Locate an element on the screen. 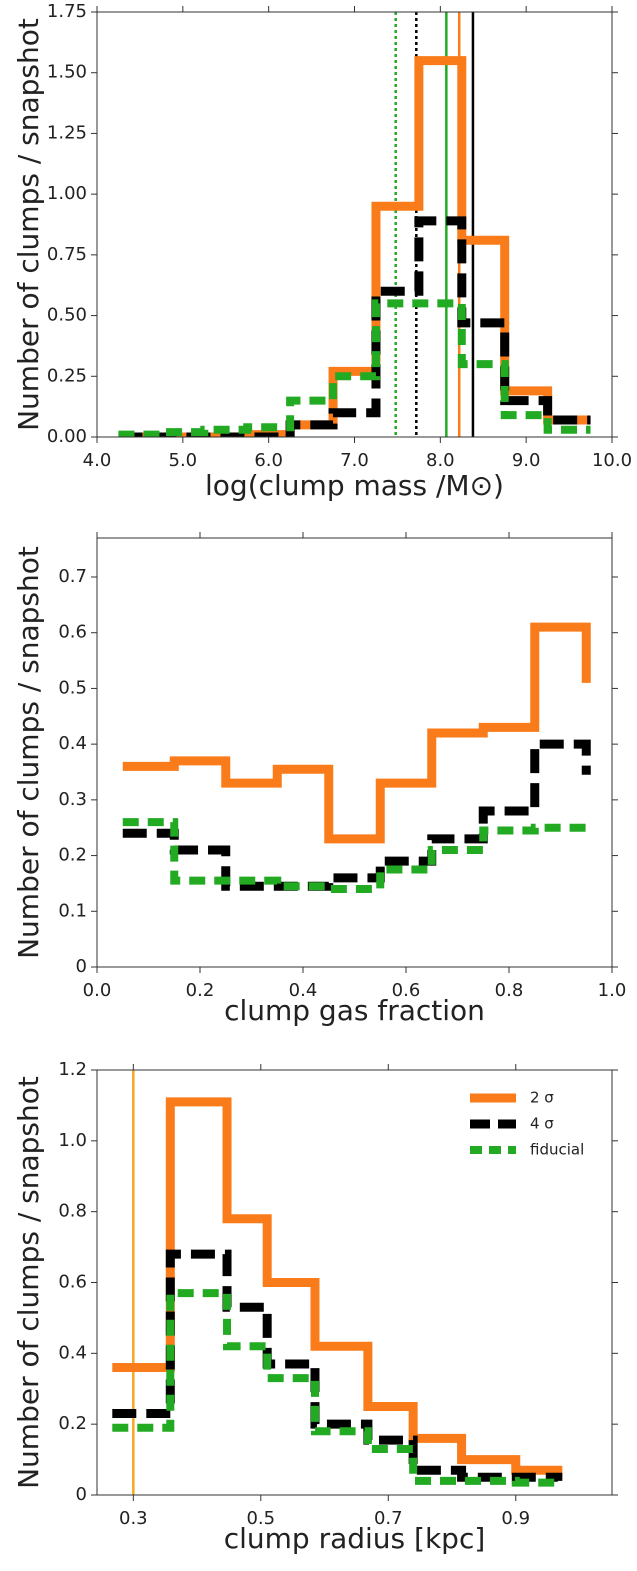 The image size is (637, 1571). x-tick-label: 8.0 is located at coordinates (440, 460).